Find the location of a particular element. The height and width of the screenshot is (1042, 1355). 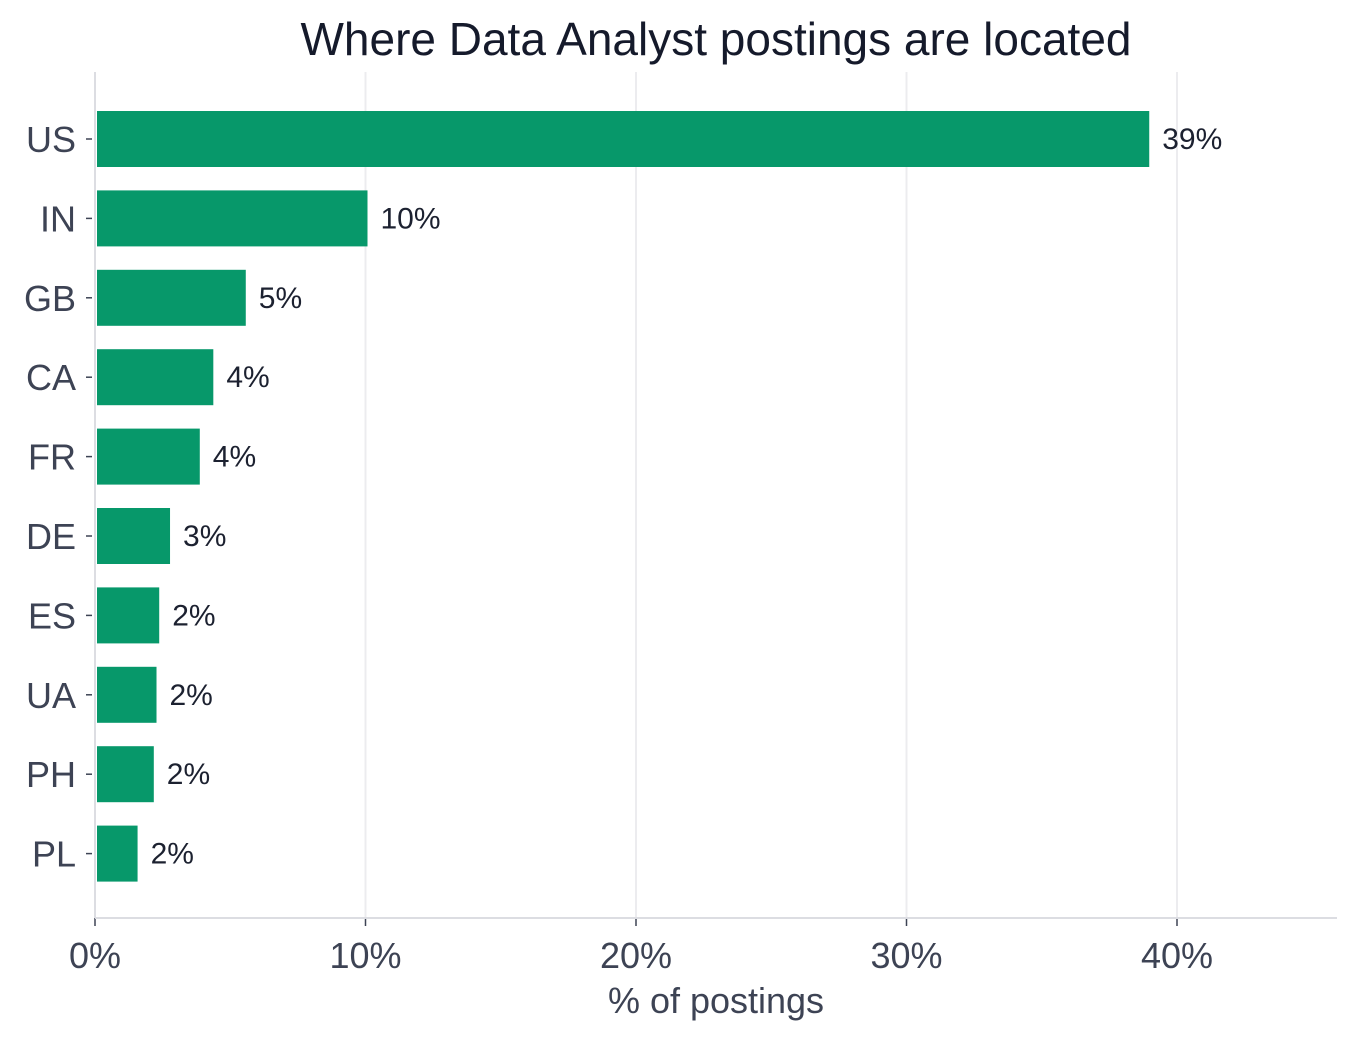

x-tick-label: 0% is located at coordinates (95, 955).